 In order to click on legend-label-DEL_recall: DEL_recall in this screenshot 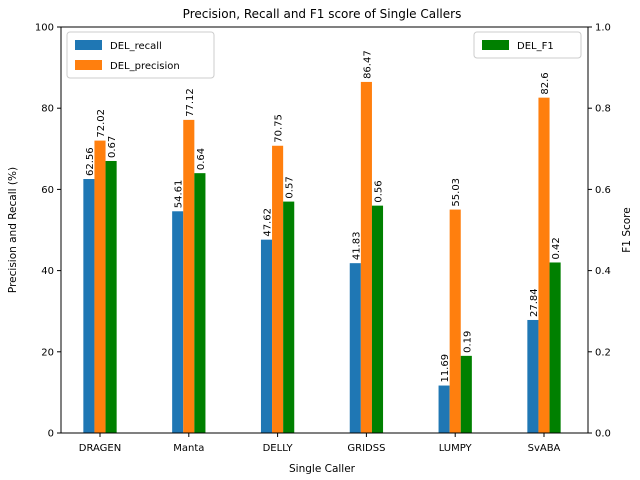, I will do `click(136, 46)`.